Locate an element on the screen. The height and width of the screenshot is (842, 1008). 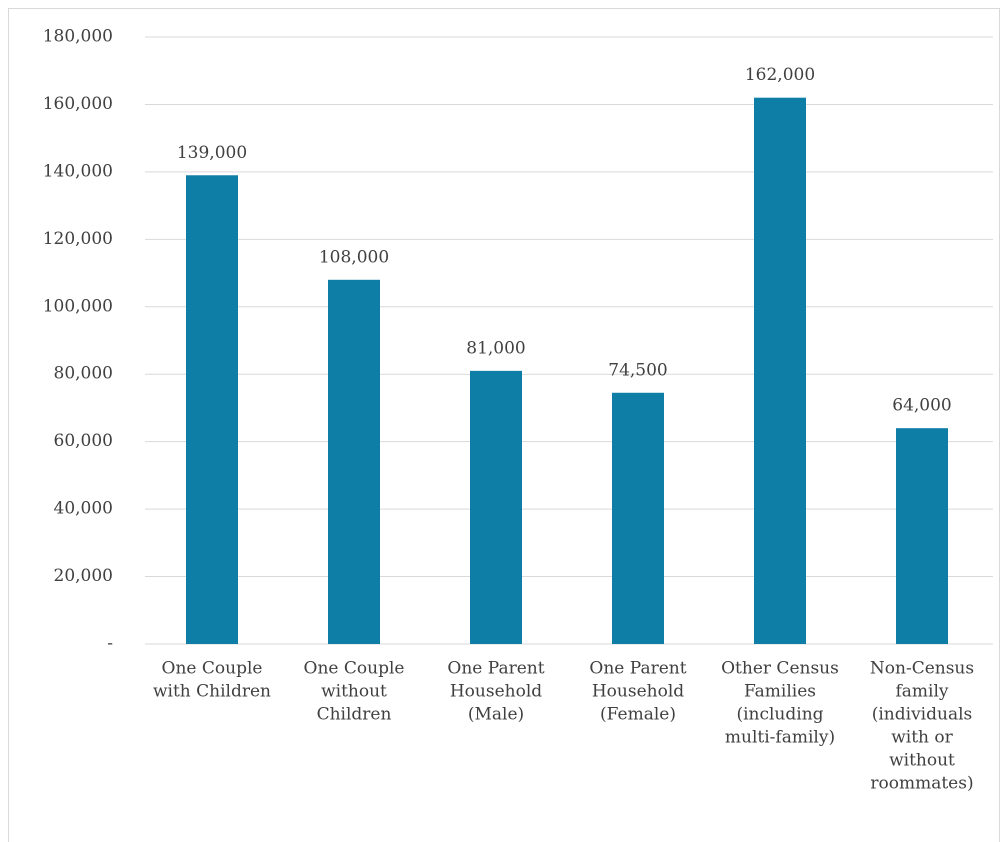
data-label: 108,000 is located at coordinates (354, 257).